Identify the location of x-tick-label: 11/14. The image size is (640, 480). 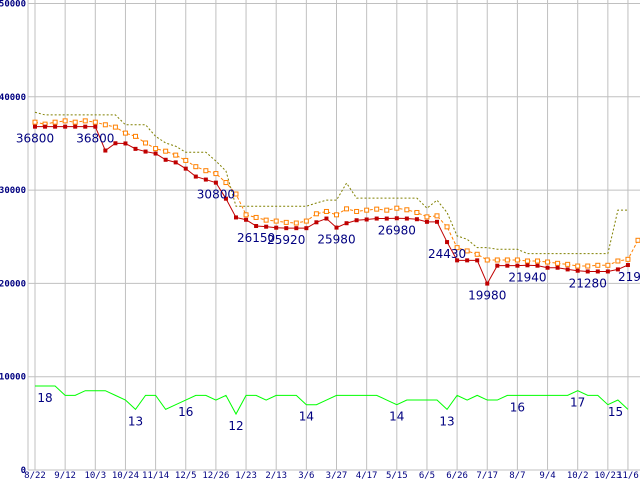
(155, 475).